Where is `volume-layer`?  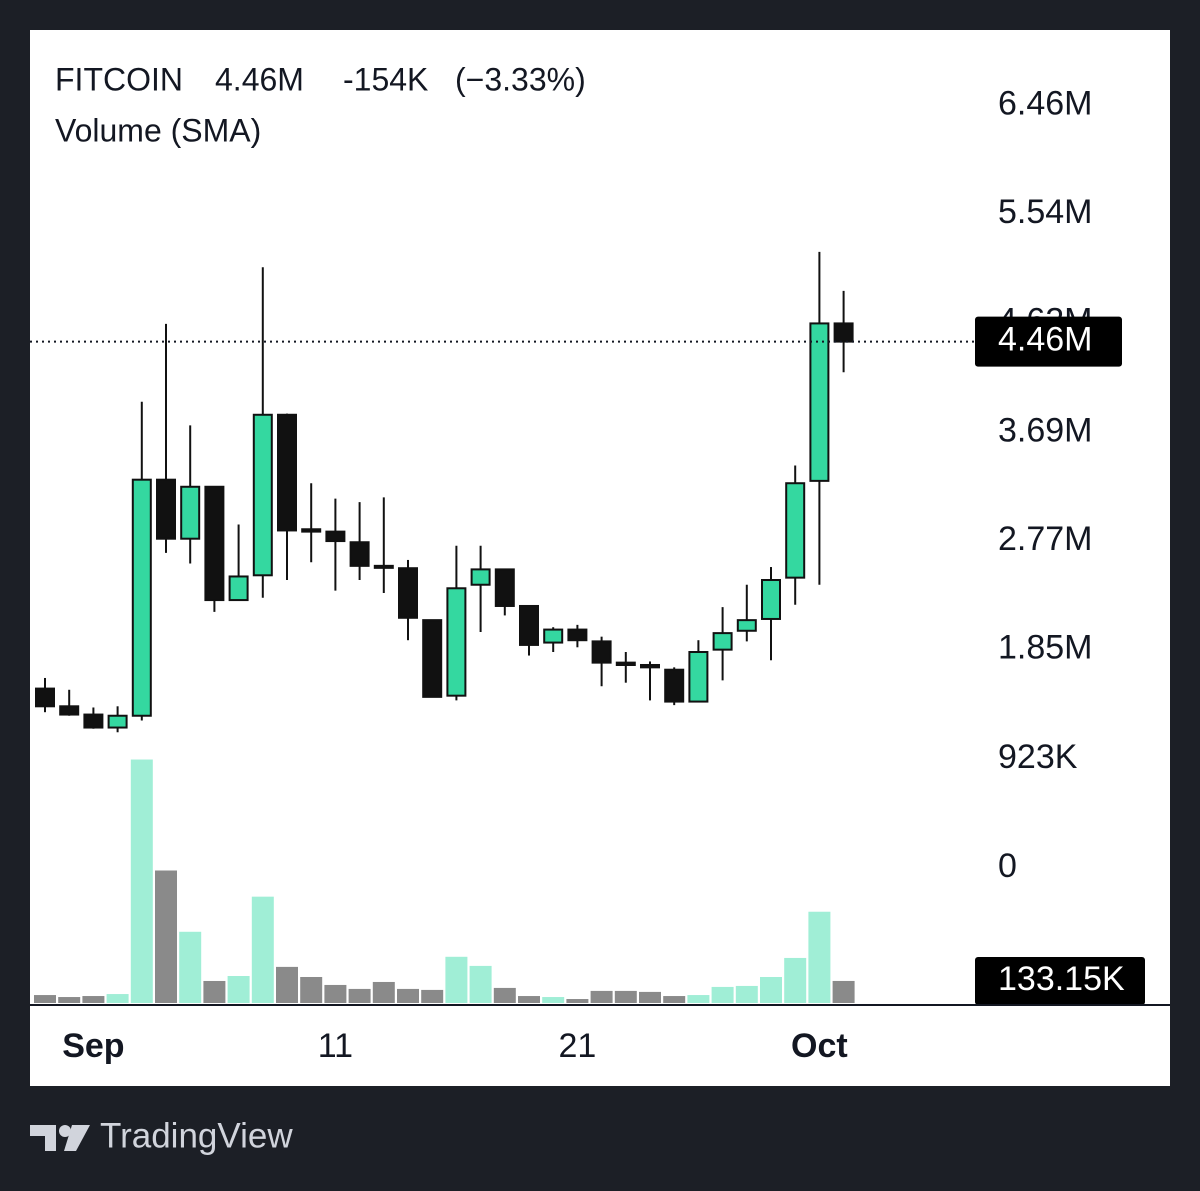
volume-layer is located at coordinates (444, 881).